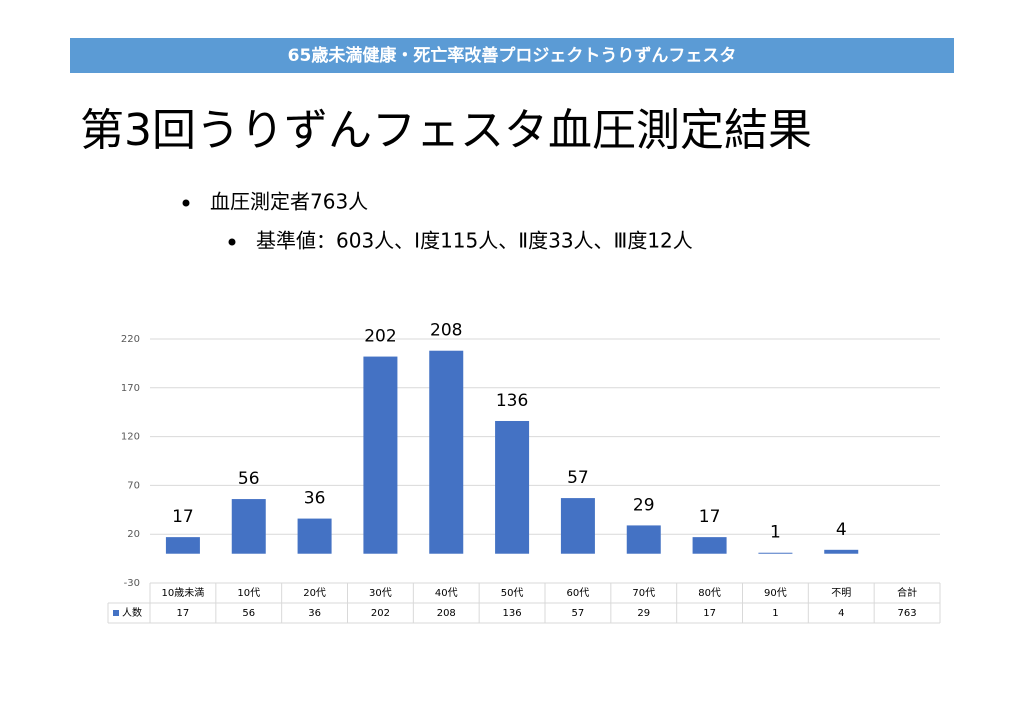 The image size is (1024, 724). Describe the element at coordinates (841, 613) in the screenshot. I see `table-value: 4` at that location.